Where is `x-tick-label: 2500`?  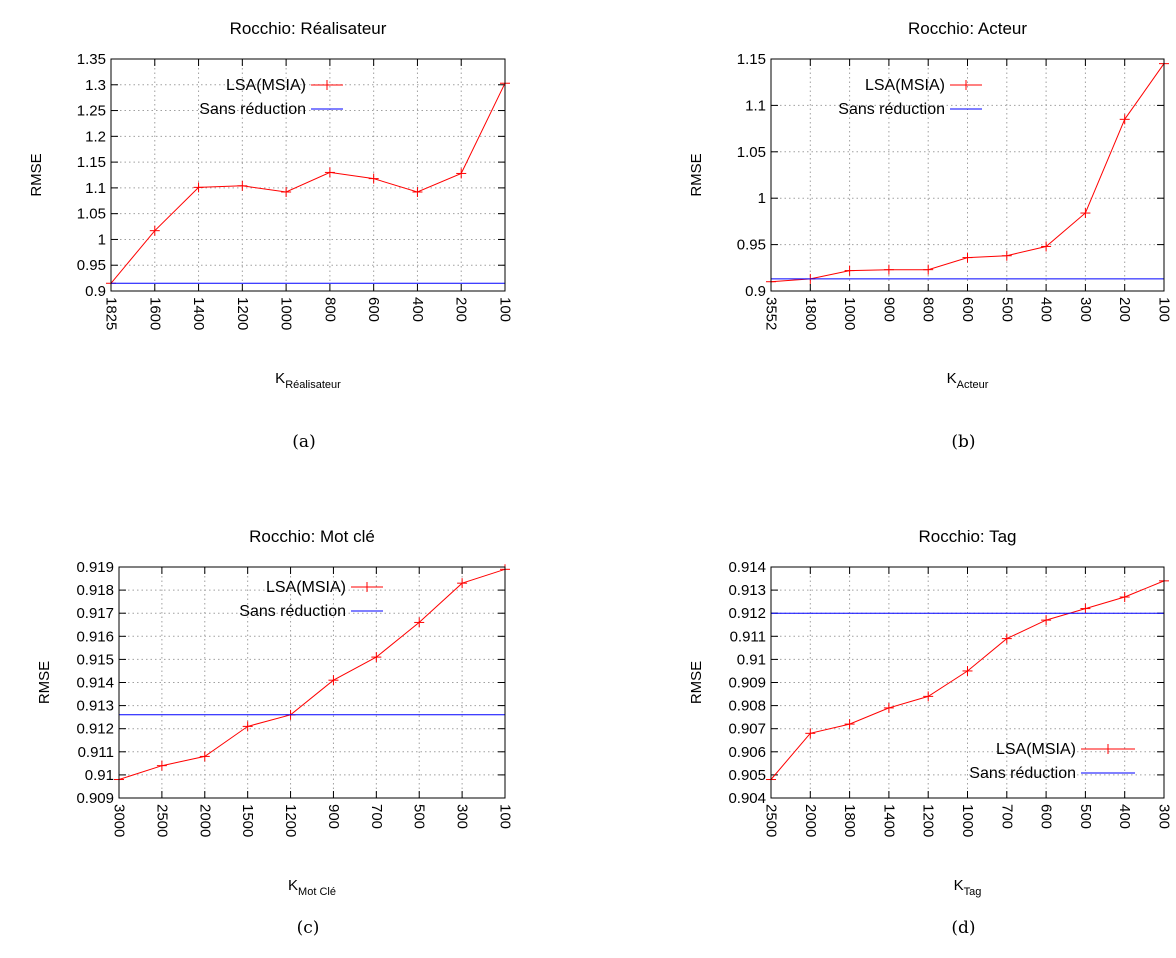 x-tick-label: 2500 is located at coordinates (771, 820).